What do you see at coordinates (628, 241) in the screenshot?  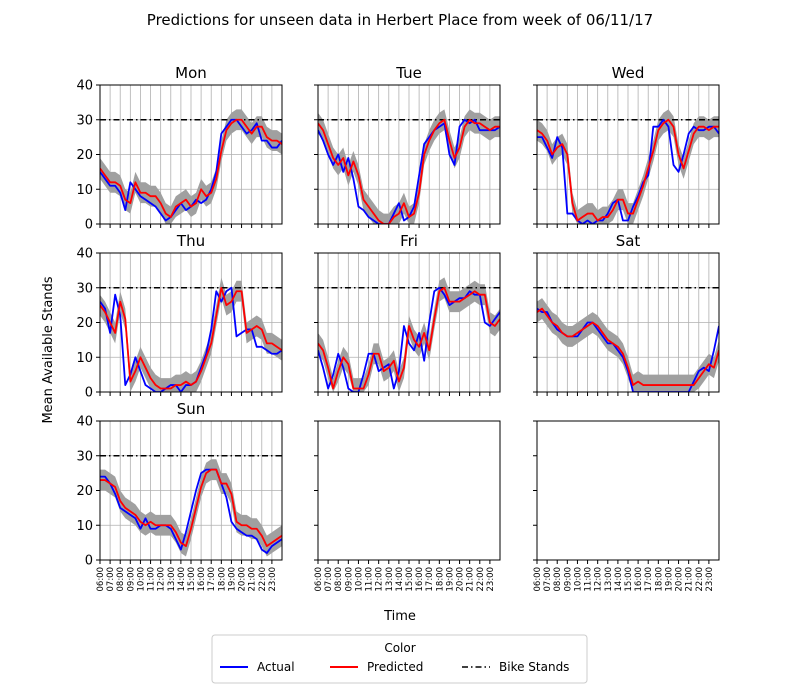 I see `subplot-title: Sat` at bounding box center [628, 241].